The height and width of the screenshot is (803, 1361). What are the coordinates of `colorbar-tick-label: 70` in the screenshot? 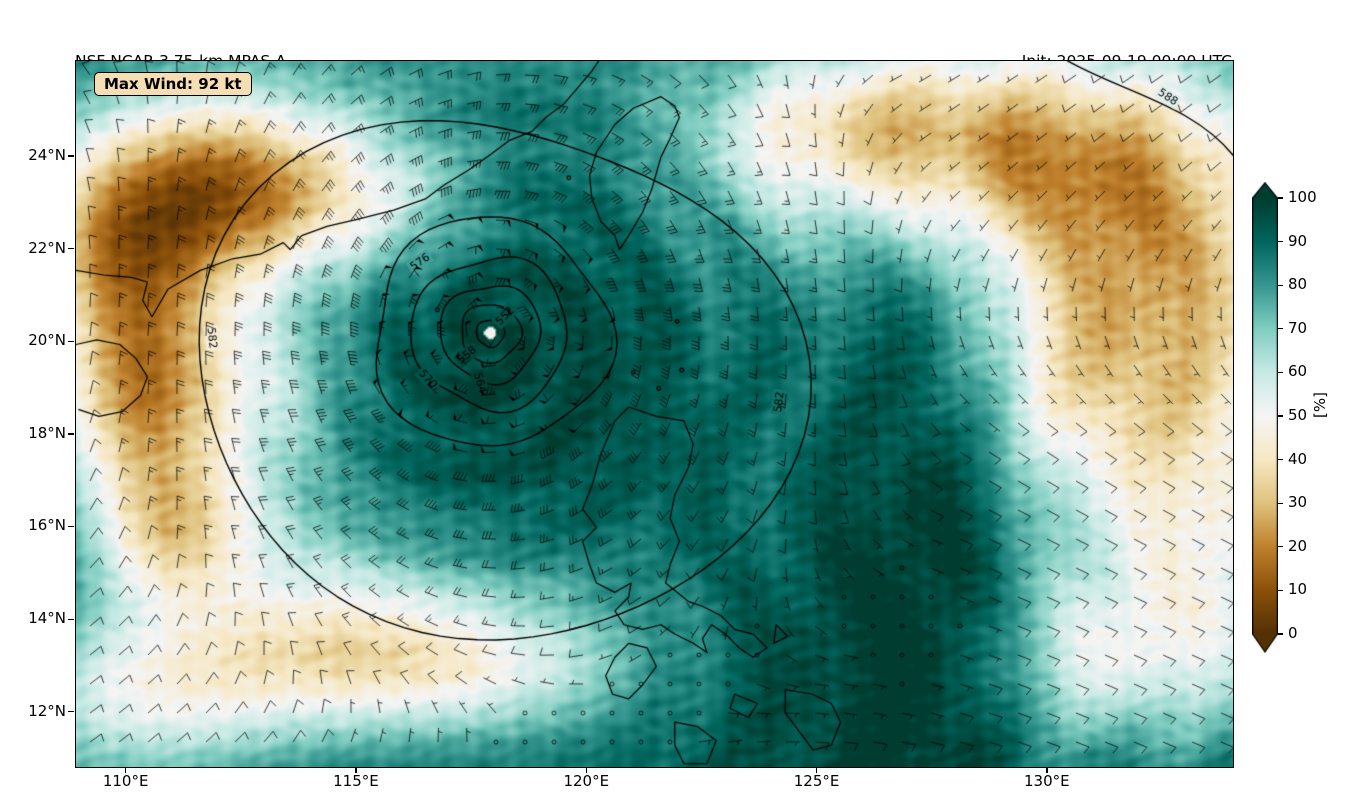 It's located at (1298, 327).